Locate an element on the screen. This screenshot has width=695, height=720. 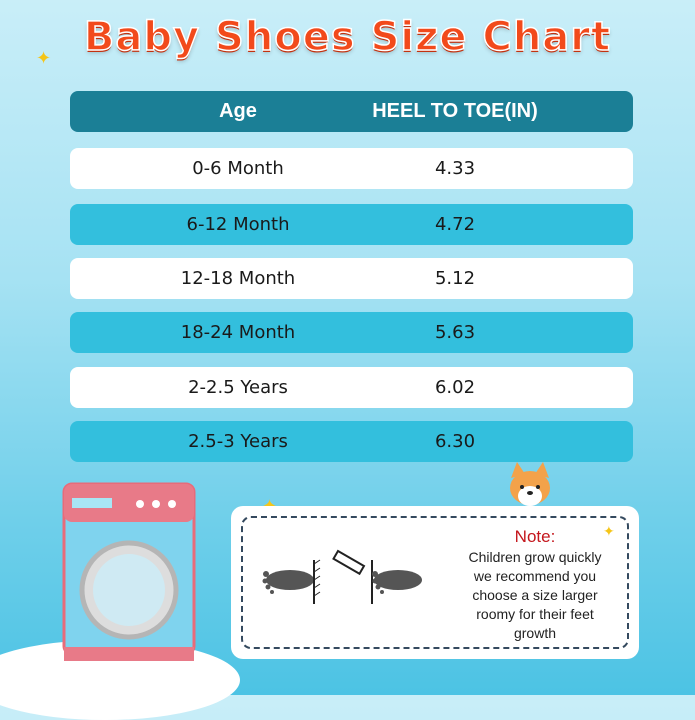
pencil-icon is located at coordinates (349, 562).